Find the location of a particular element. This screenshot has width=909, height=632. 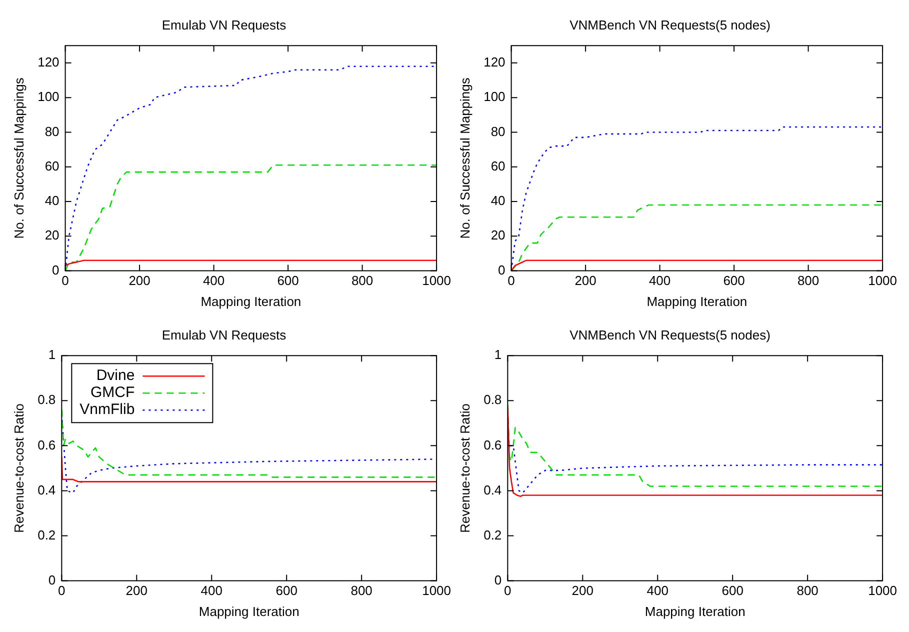

legend-label: Dvine is located at coordinates (115, 375).